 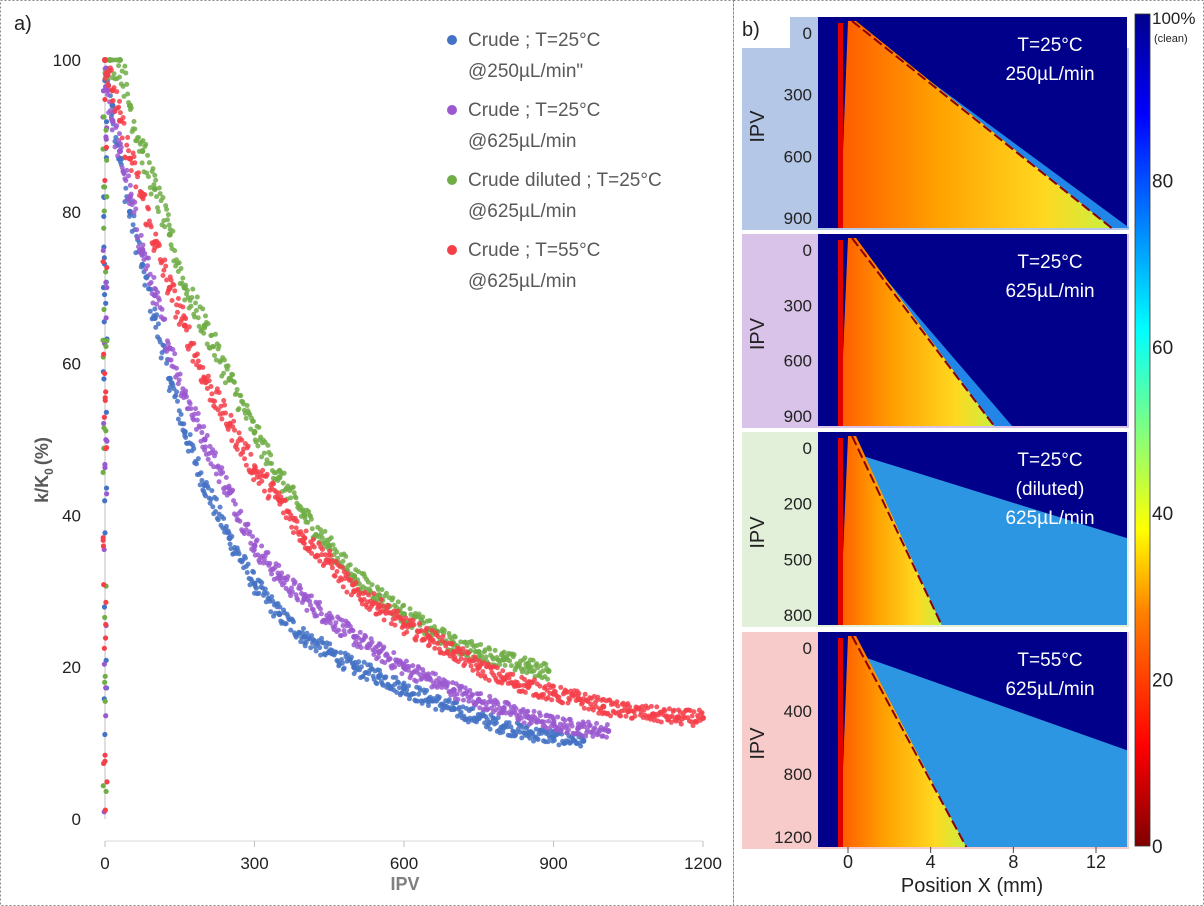 What do you see at coordinates (565, 180) in the screenshot?
I see `legend-text: Crude diluted ; T=25°C` at bounding box center [565, 180].